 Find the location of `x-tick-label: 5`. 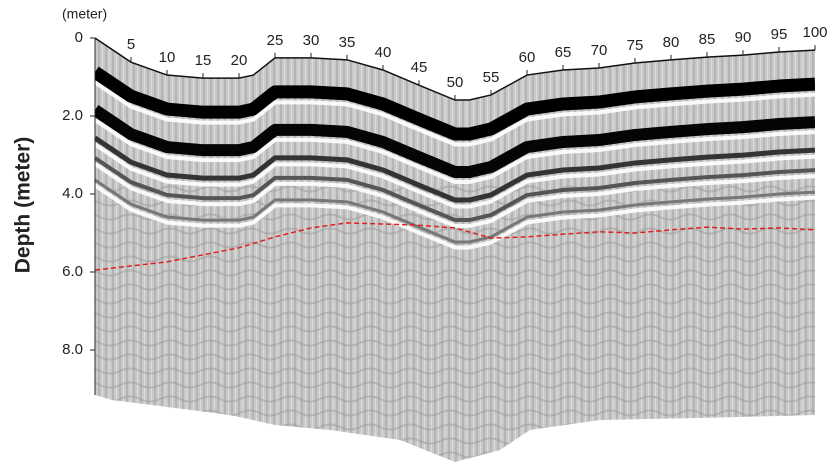

x-tick-label: 5 is located at coordinates (131, 44).